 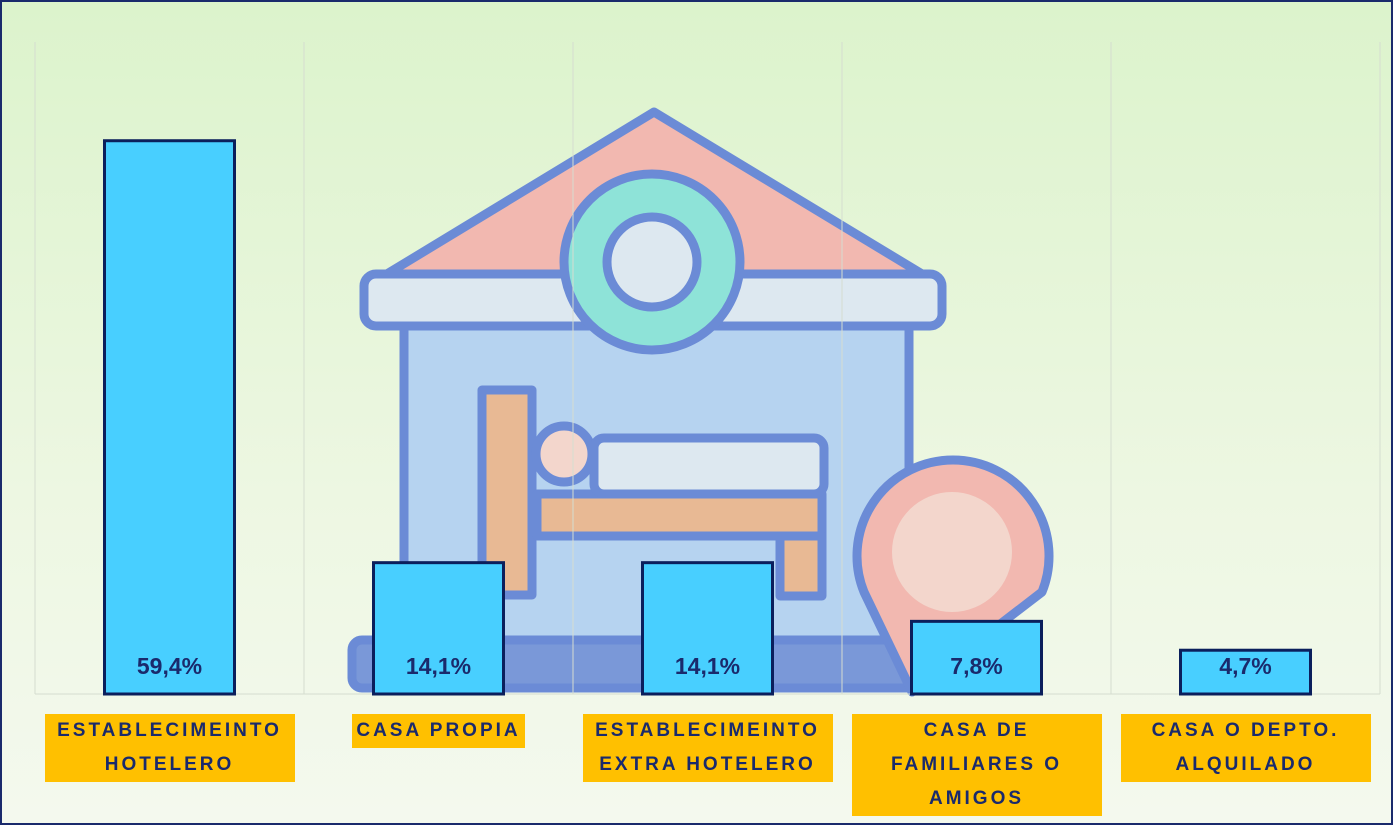 I want to click on pillow-head, so click(x=564, y=454).